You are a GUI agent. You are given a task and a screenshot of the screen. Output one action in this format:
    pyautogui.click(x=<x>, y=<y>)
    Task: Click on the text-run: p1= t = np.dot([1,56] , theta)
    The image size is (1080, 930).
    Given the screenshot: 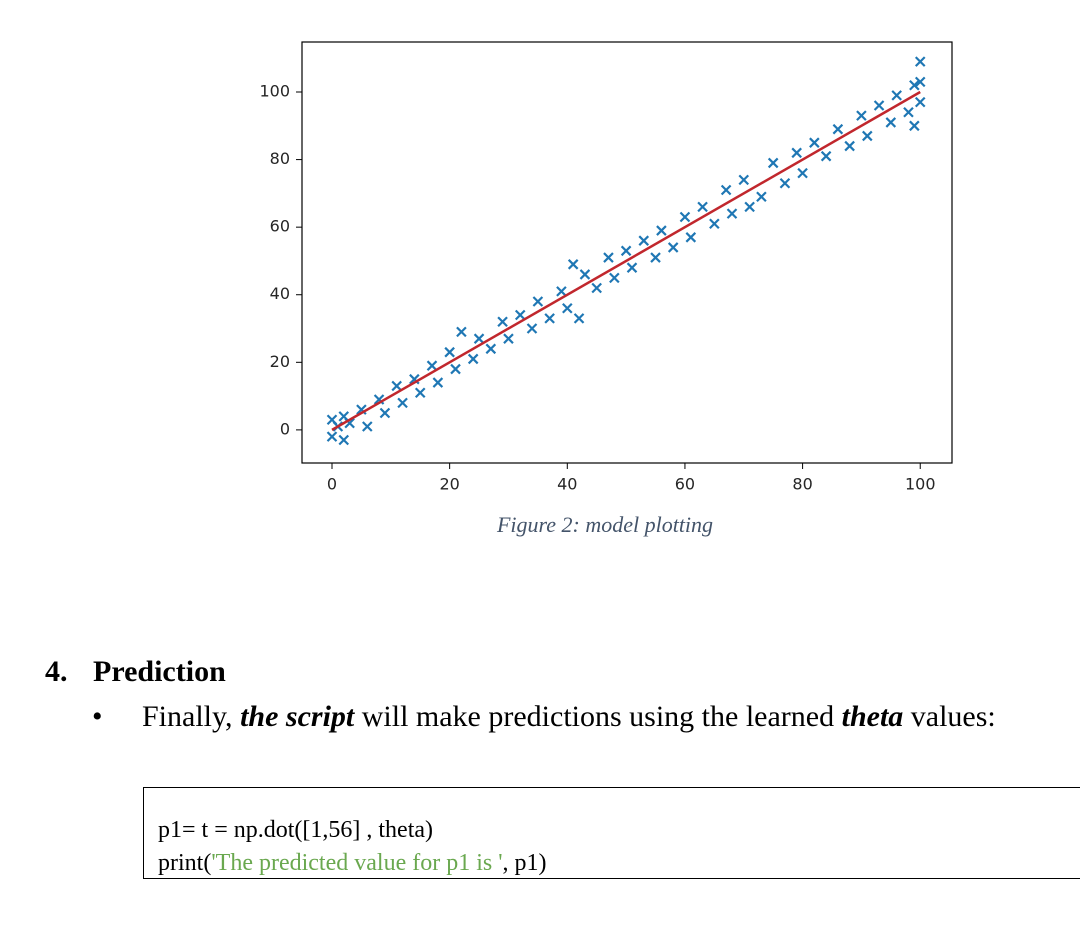 What is the action you would take?
    pyautogui.click(x=296, y=830)
    